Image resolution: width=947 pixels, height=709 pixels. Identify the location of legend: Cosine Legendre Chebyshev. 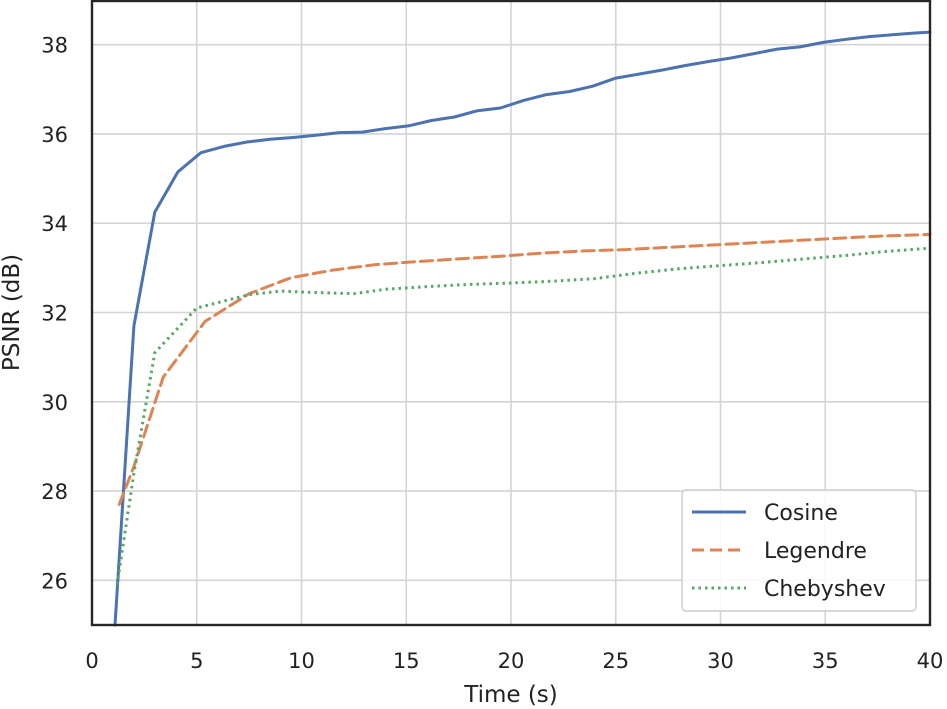
(799, 550).